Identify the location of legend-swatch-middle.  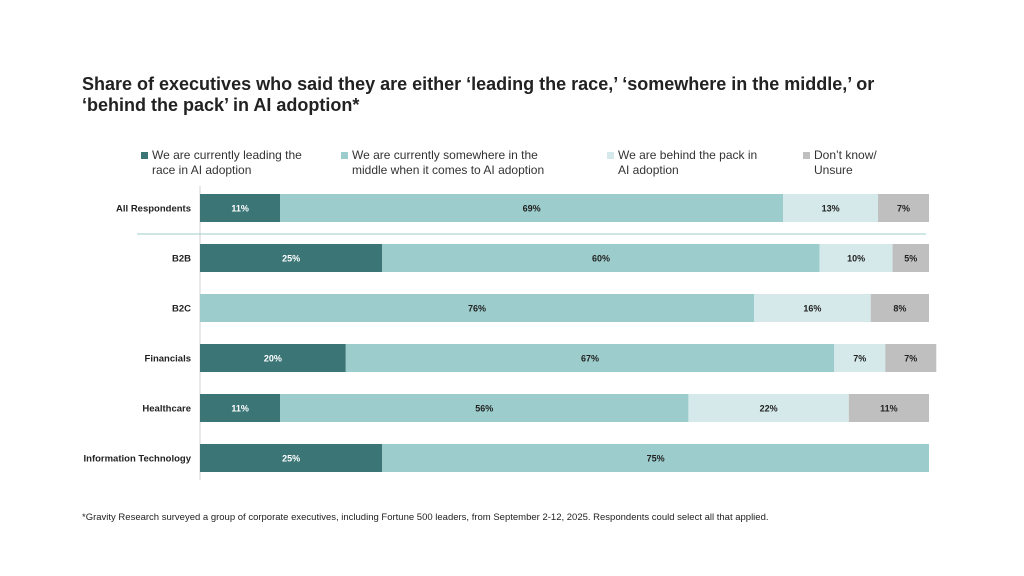
(344, 155).